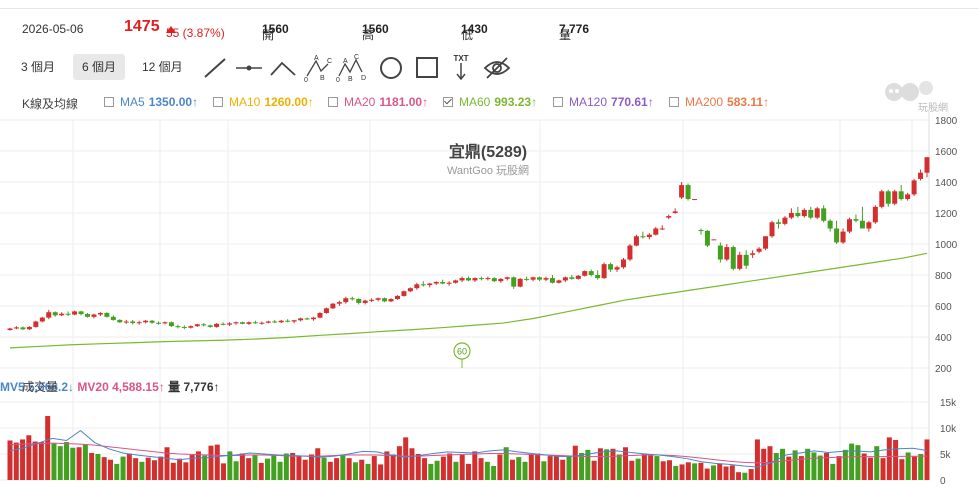 The image size is (979, 487). Describe the element at coordinates (317, 69) in the screenshot. I see `abc-pattern-tool-icon: A 0 B C` at that location.